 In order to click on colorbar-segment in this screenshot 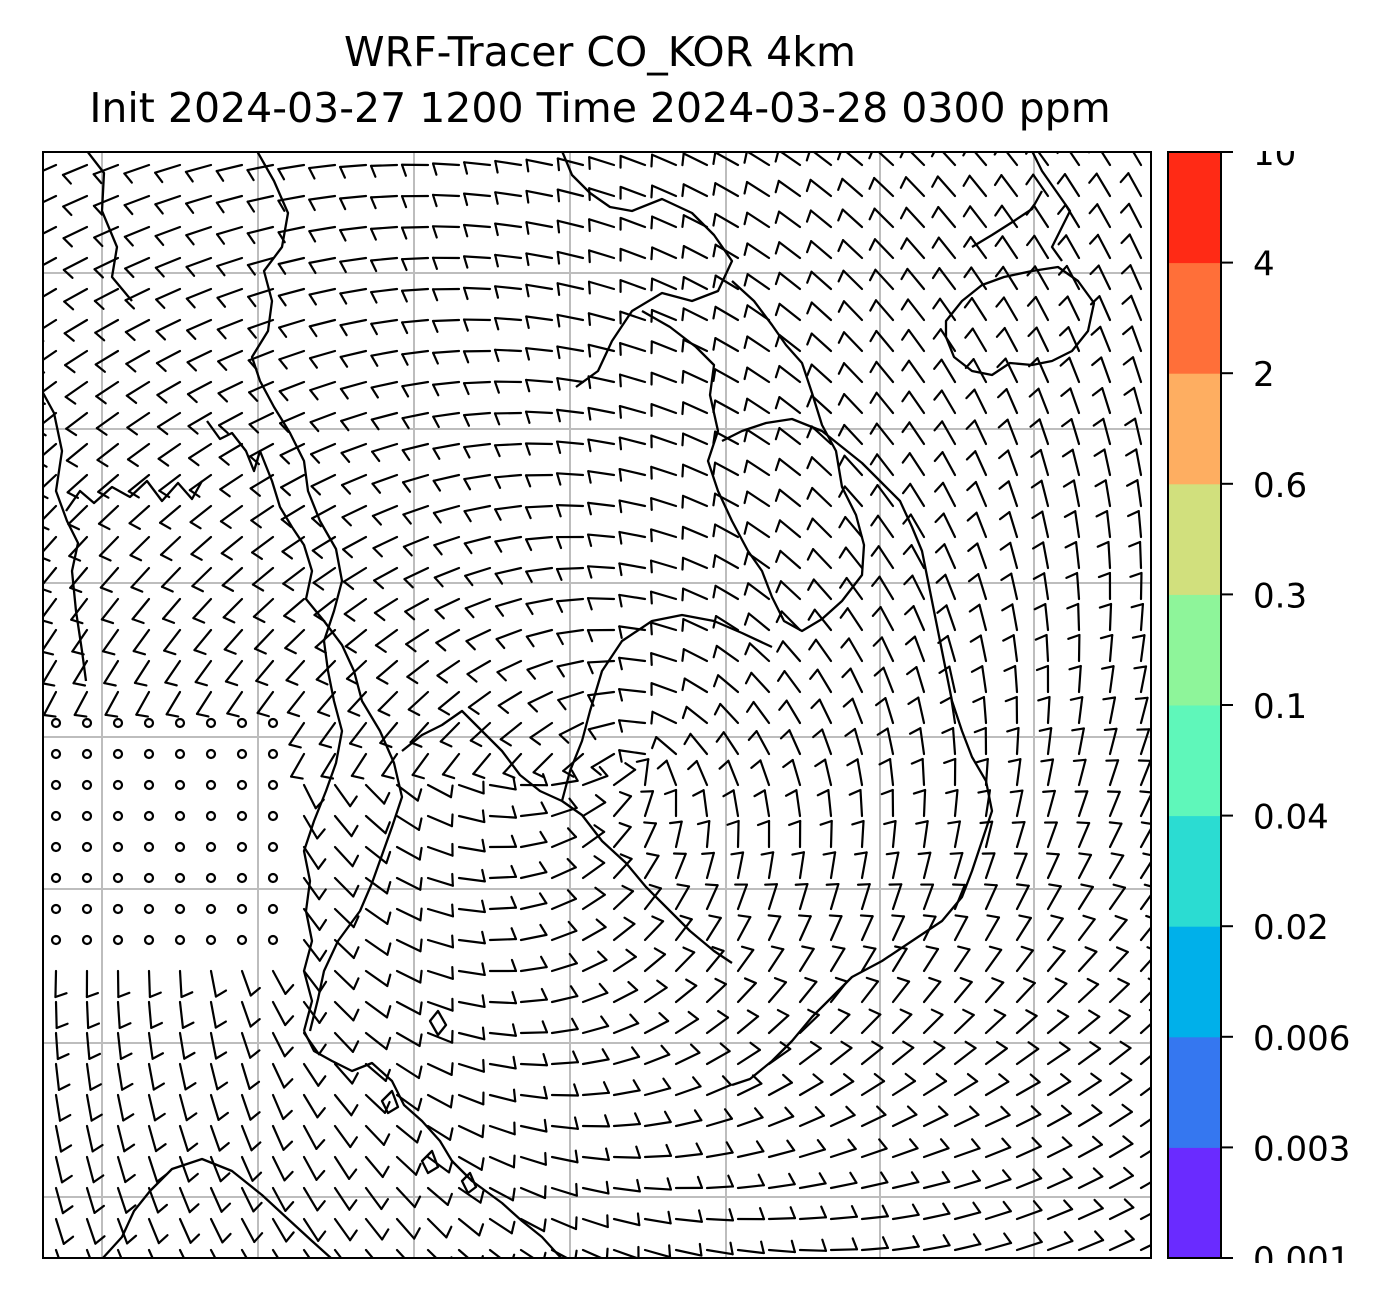, I will do `click(1194, 650)`.